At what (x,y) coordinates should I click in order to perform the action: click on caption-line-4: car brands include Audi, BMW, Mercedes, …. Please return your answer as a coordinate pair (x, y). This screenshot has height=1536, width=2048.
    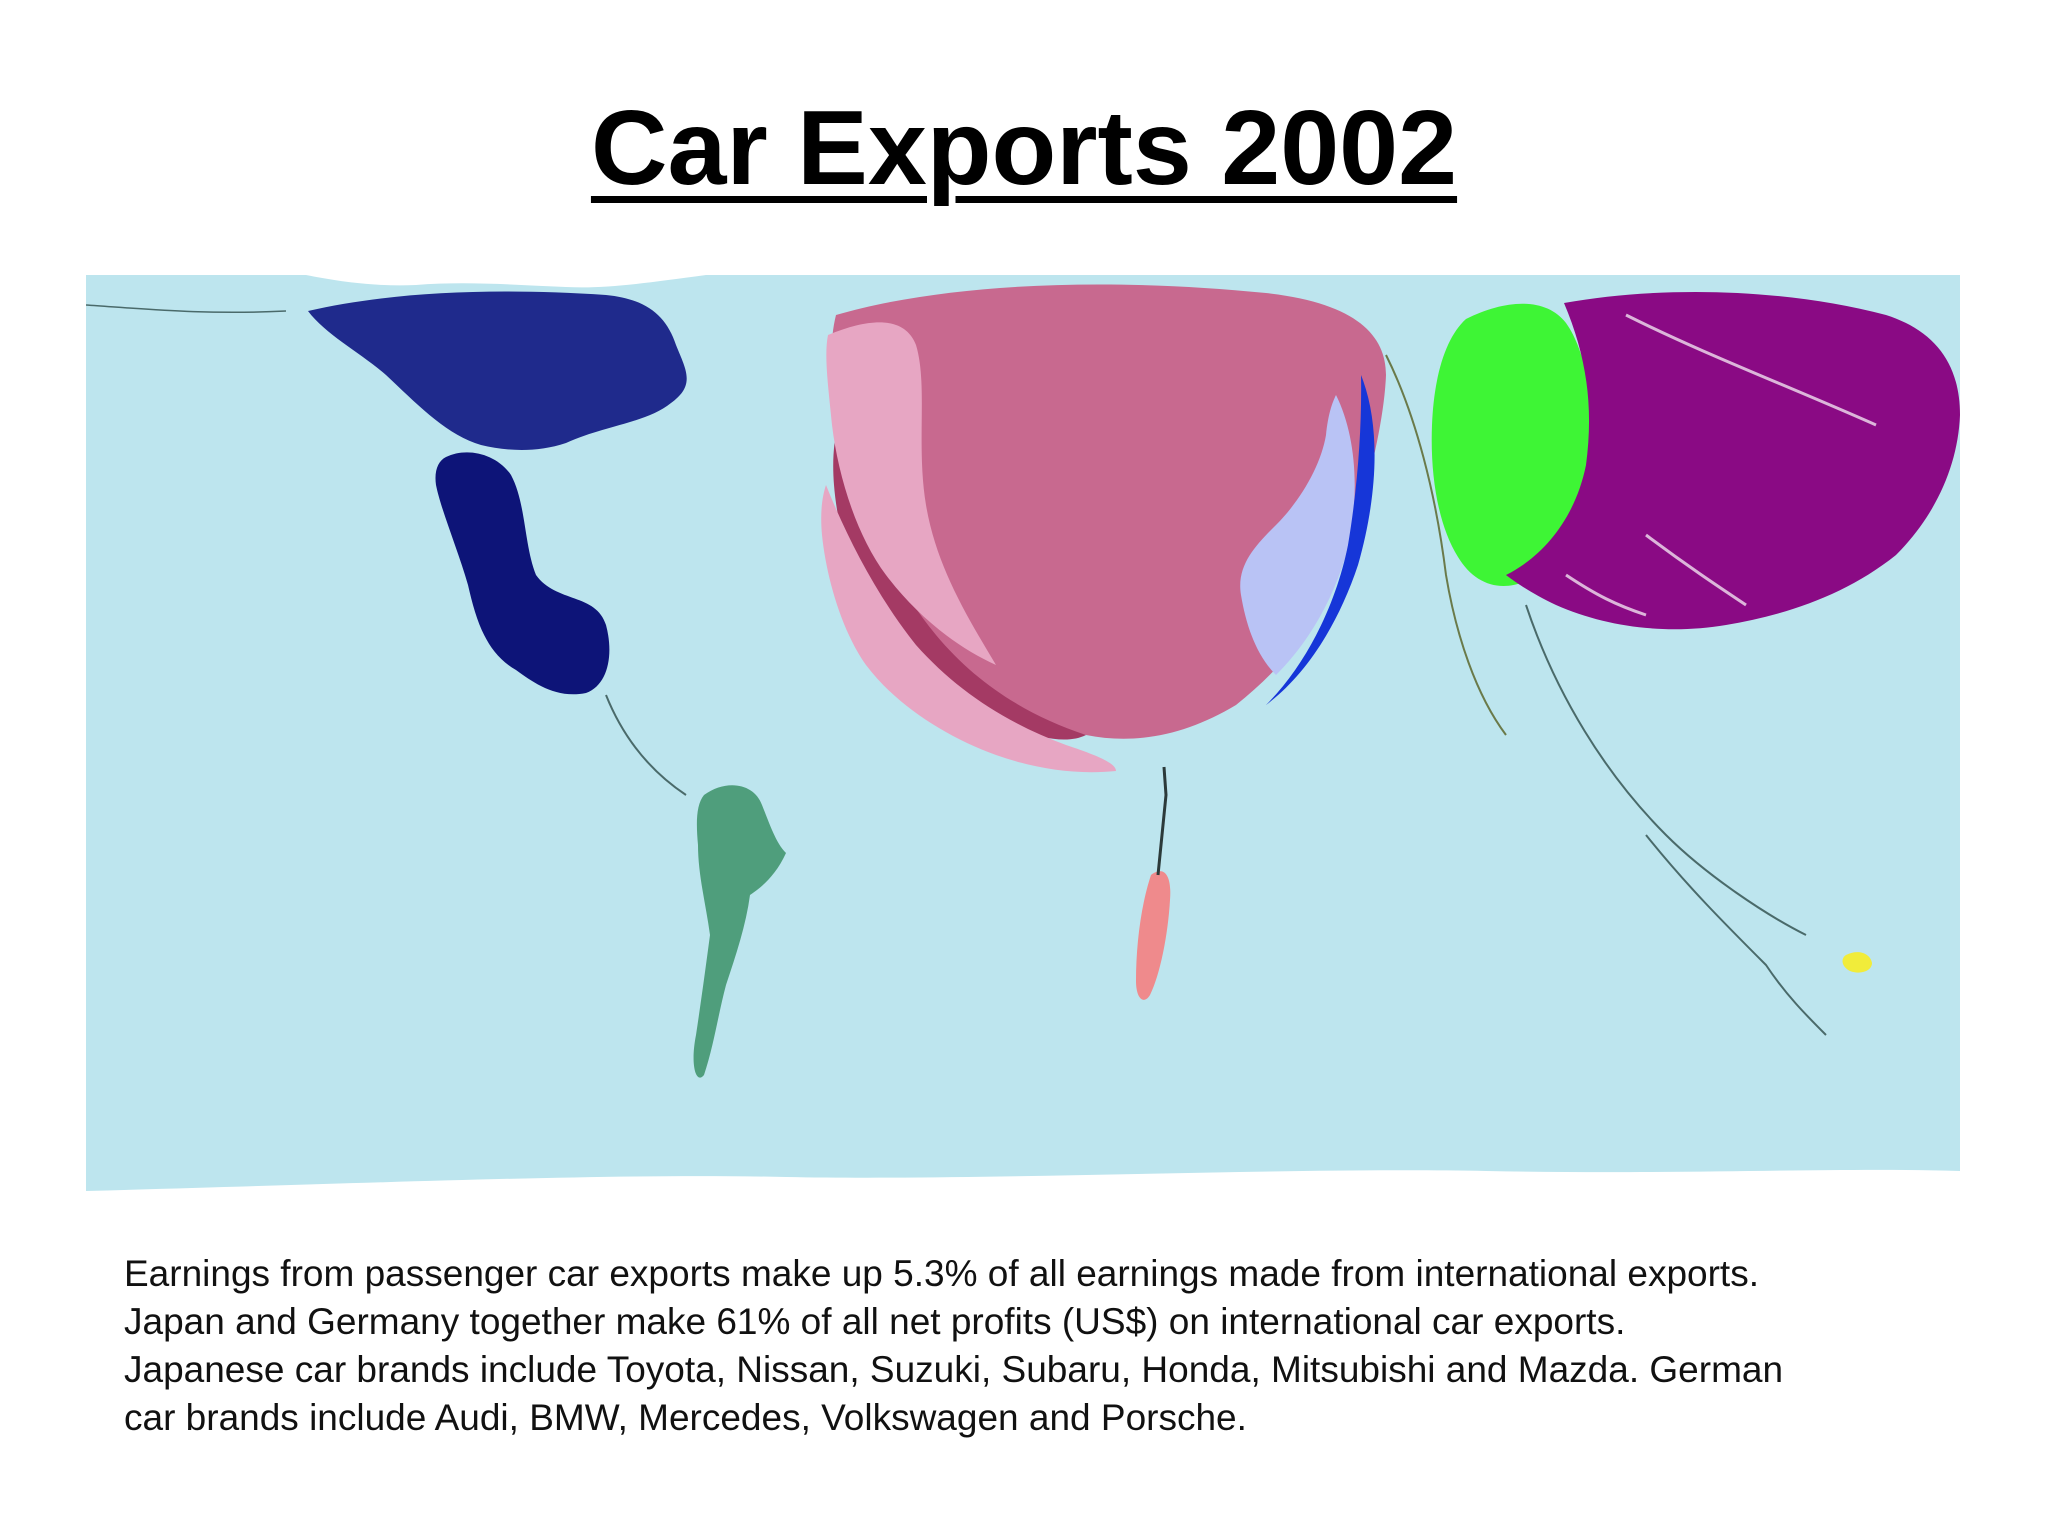
    Looking at the image, I should click on (685, 1417).